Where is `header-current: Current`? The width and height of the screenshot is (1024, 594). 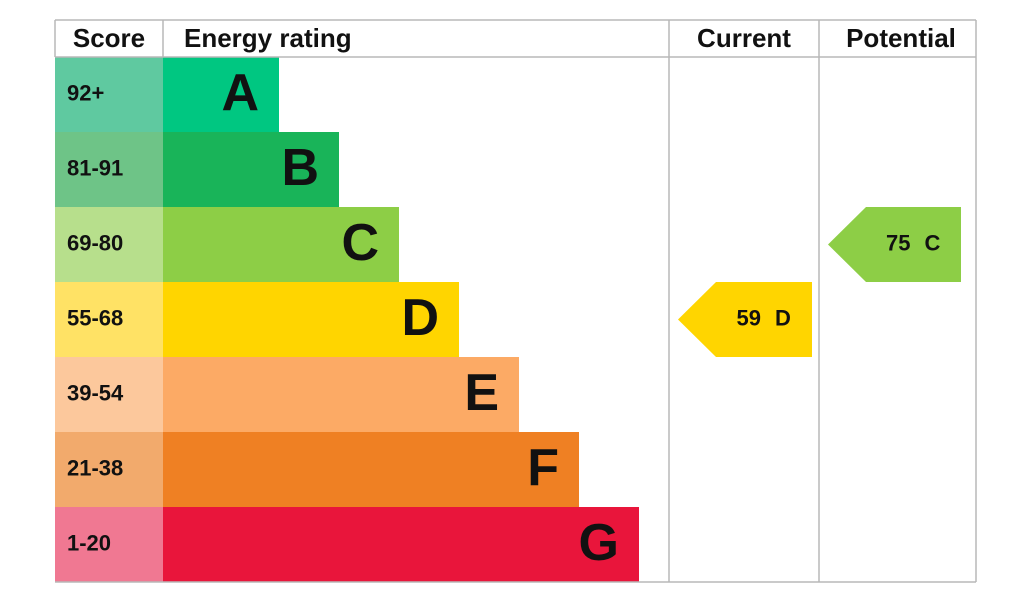
header-current: Current is located at coordinates (744, 38).